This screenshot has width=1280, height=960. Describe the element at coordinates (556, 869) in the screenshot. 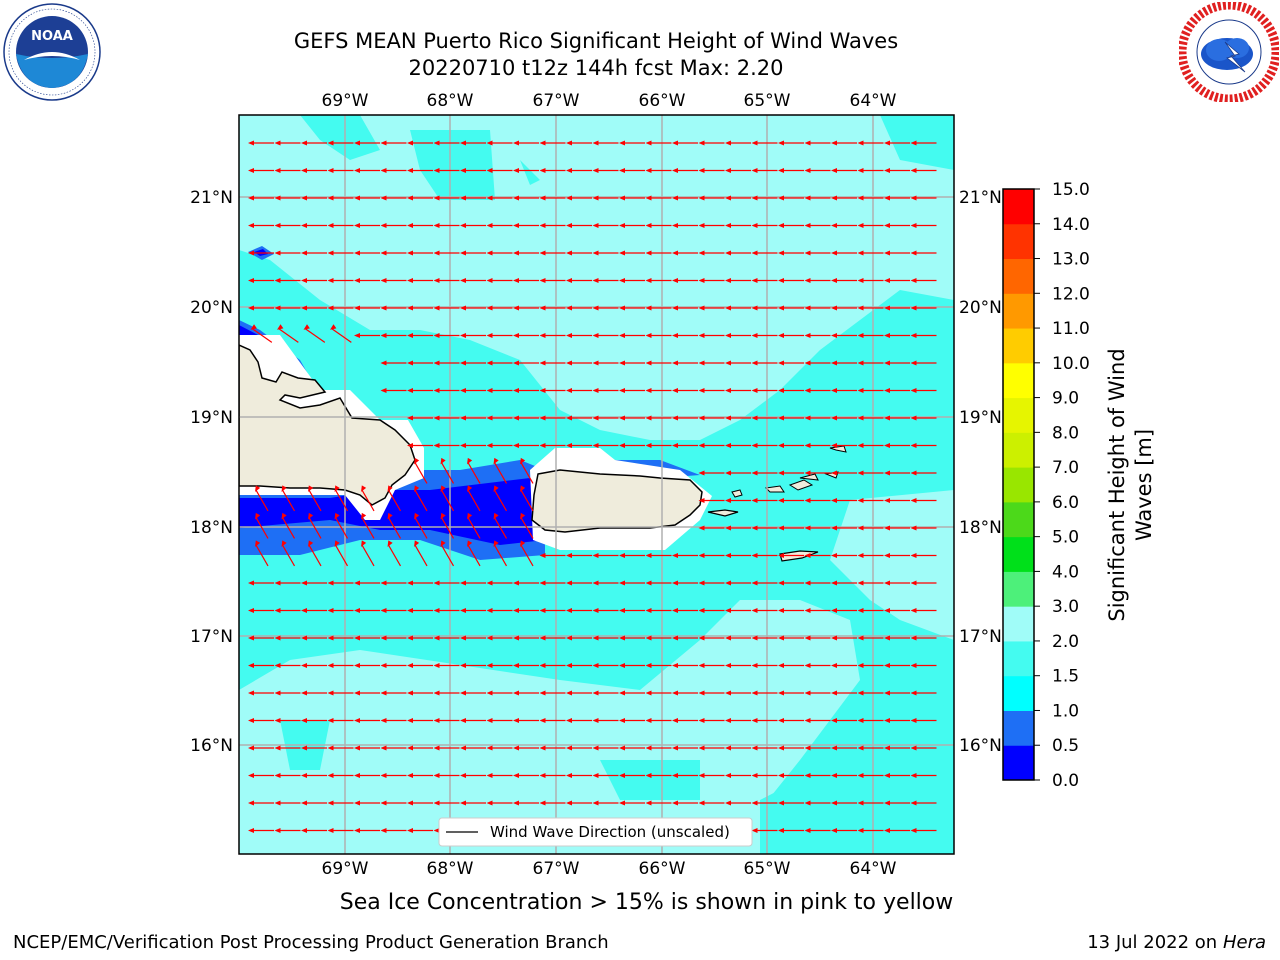

I see `lon-label-bottom: 67°W` at that location.